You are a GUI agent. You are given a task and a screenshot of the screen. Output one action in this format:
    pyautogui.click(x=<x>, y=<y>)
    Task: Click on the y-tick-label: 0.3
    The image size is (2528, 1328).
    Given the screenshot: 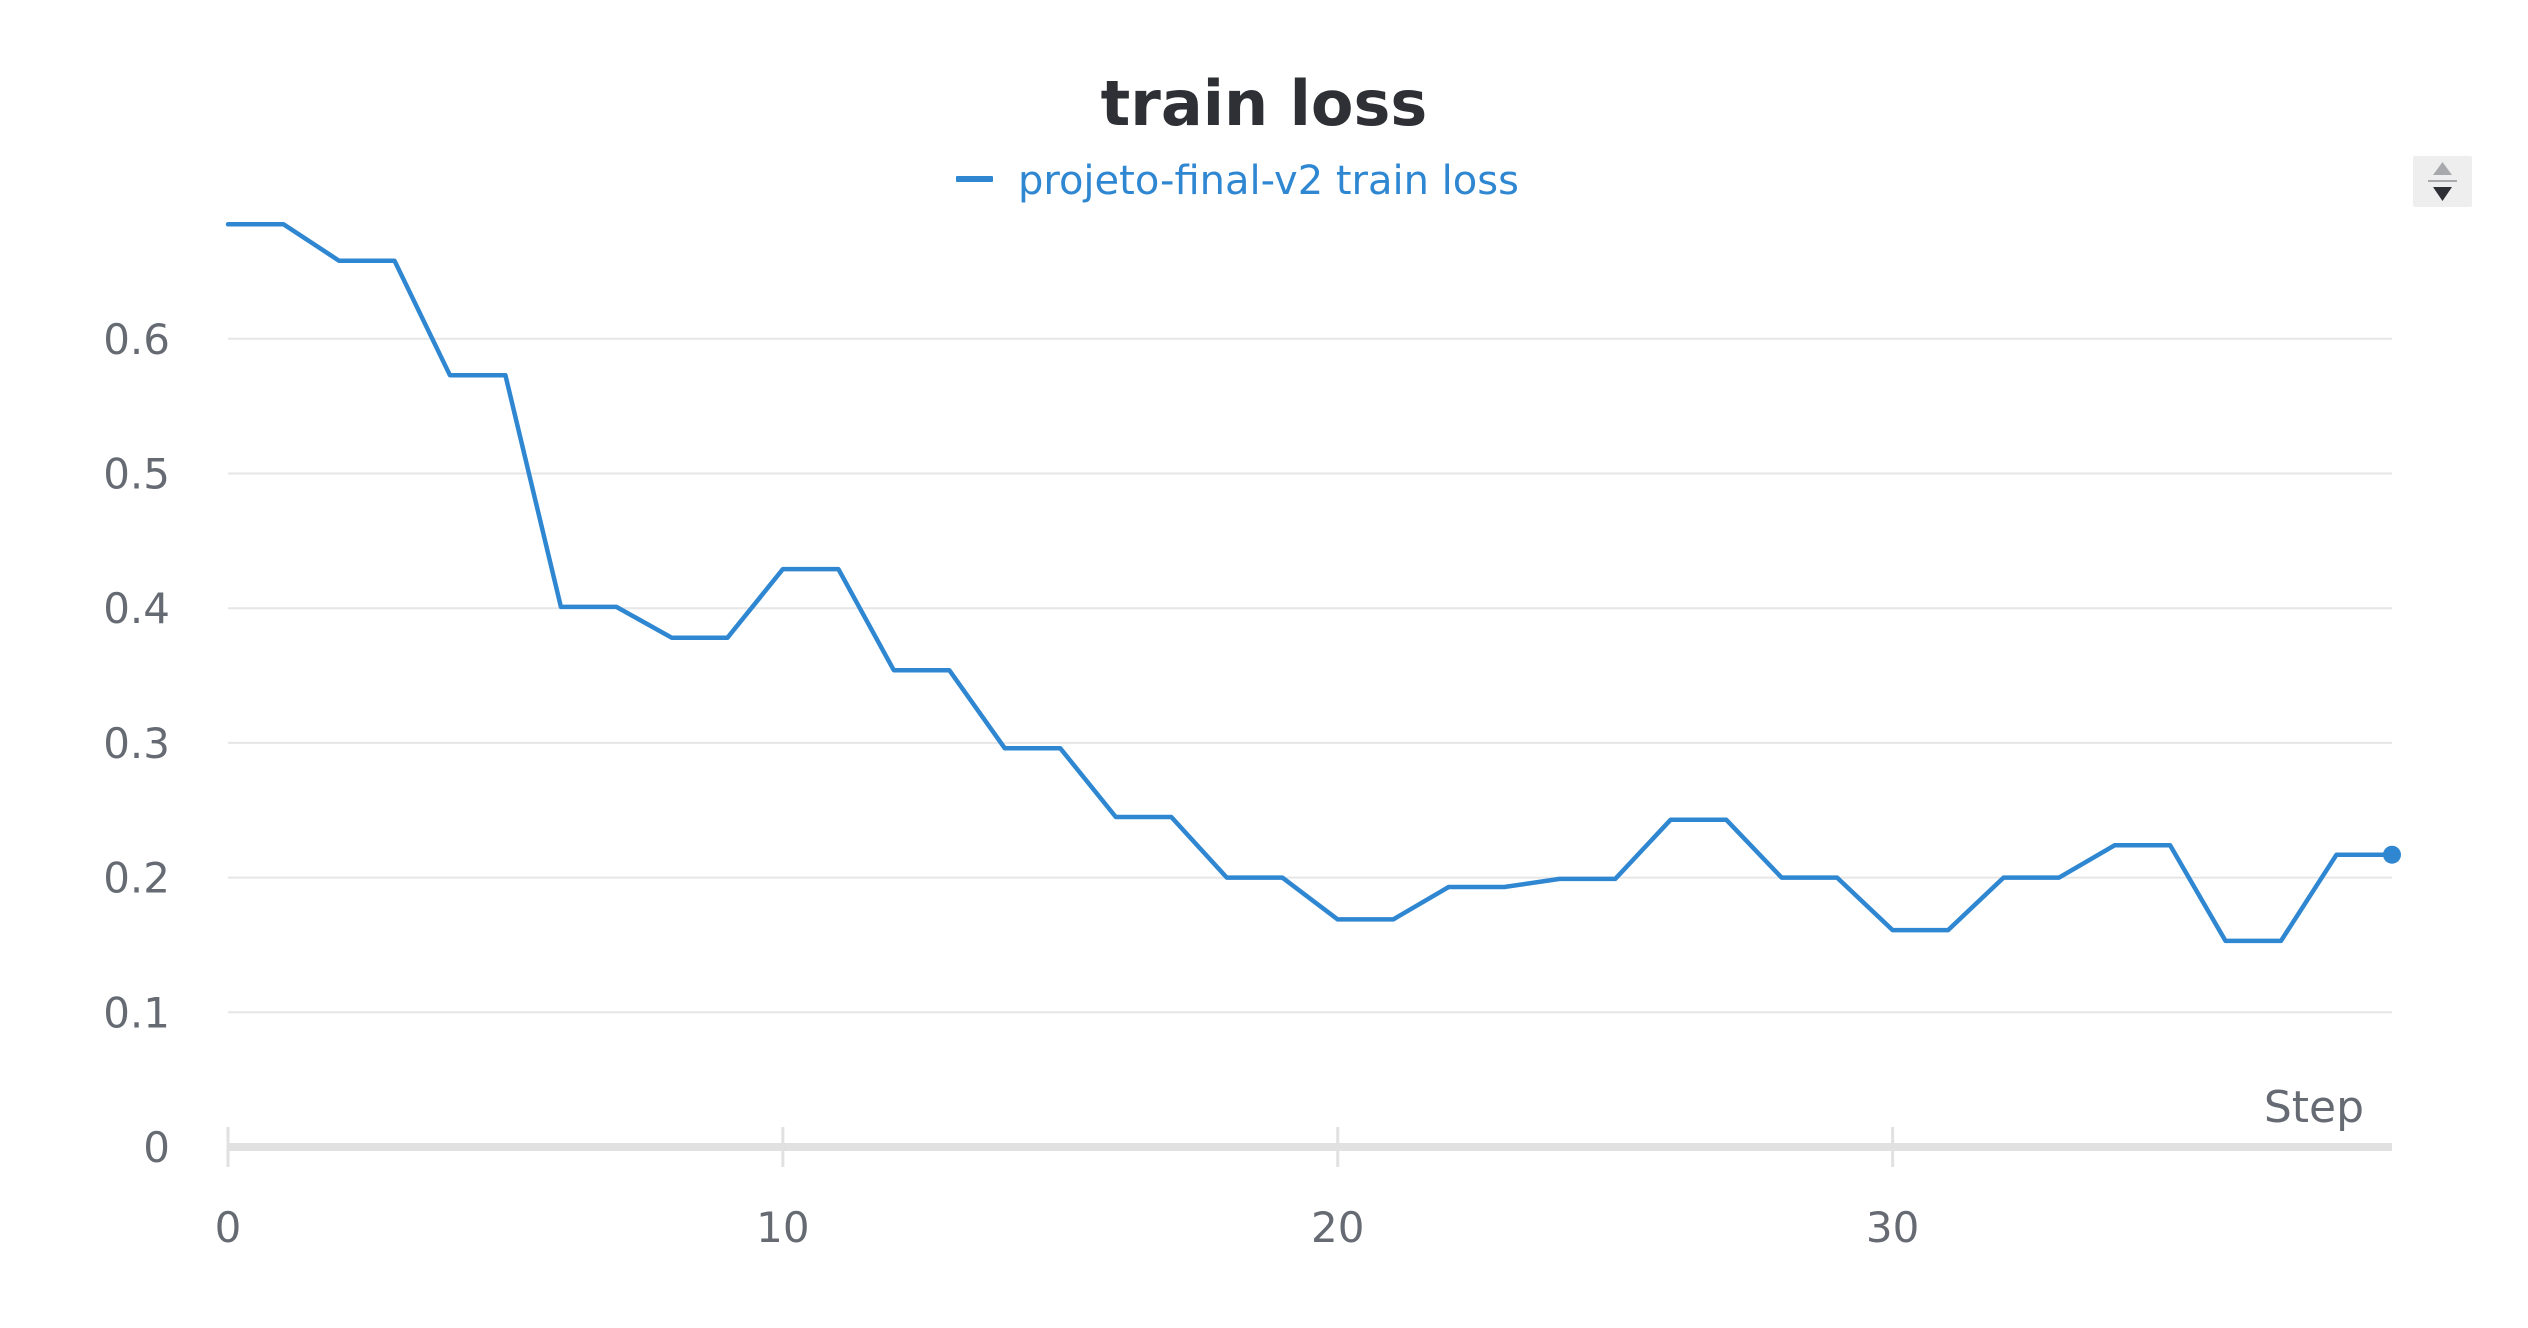 What is the action you would take?
    pyautogui.click(x=136, y=743)
    